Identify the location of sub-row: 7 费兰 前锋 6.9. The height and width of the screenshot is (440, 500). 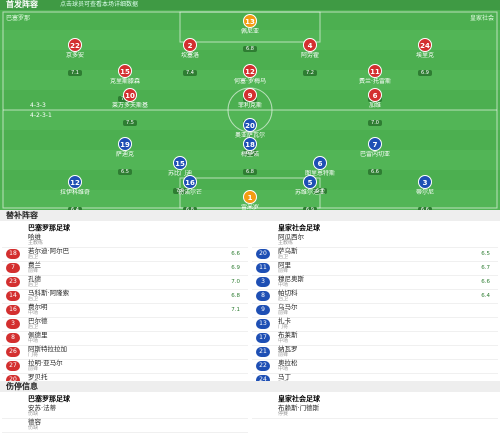
(125, 269).